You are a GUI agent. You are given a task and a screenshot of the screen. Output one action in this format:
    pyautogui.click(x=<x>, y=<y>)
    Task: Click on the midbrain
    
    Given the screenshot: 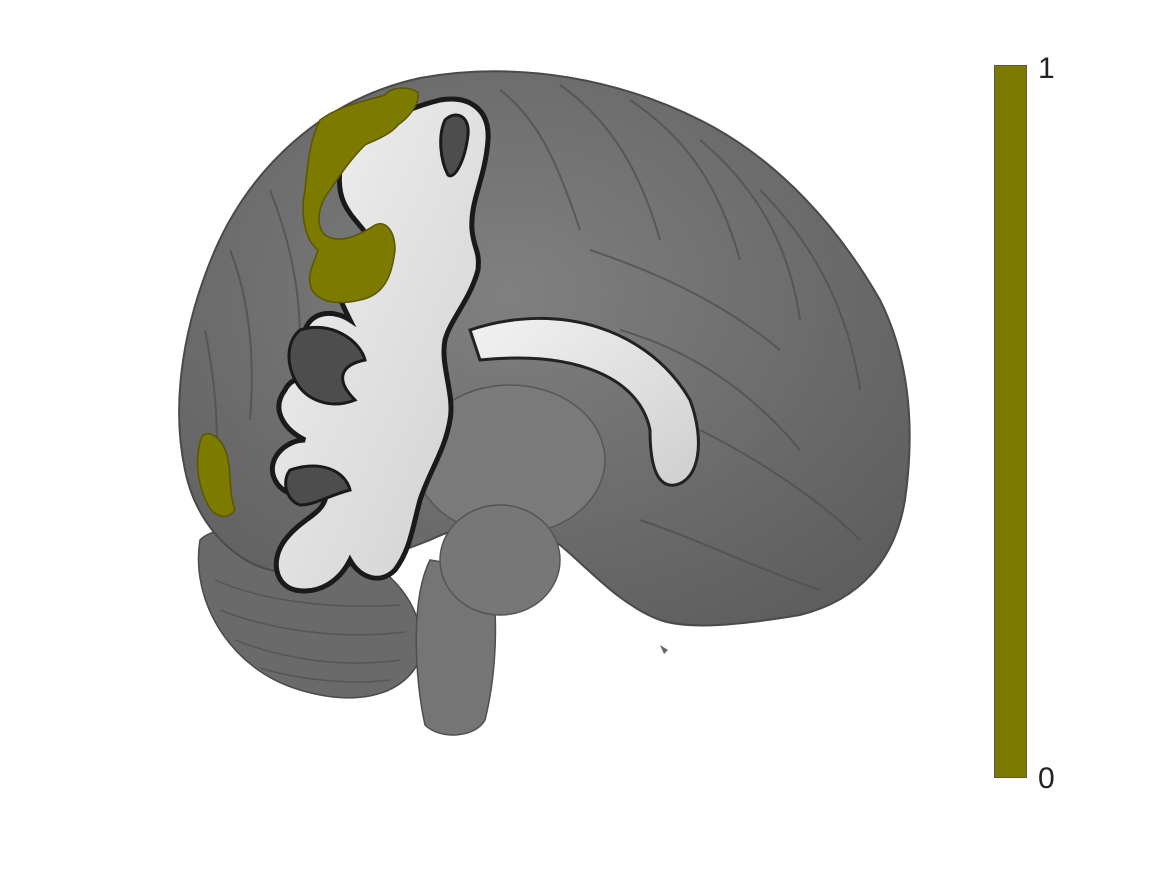 What is the action you would take?
    pyautogui.click(x=500, y=560)
    